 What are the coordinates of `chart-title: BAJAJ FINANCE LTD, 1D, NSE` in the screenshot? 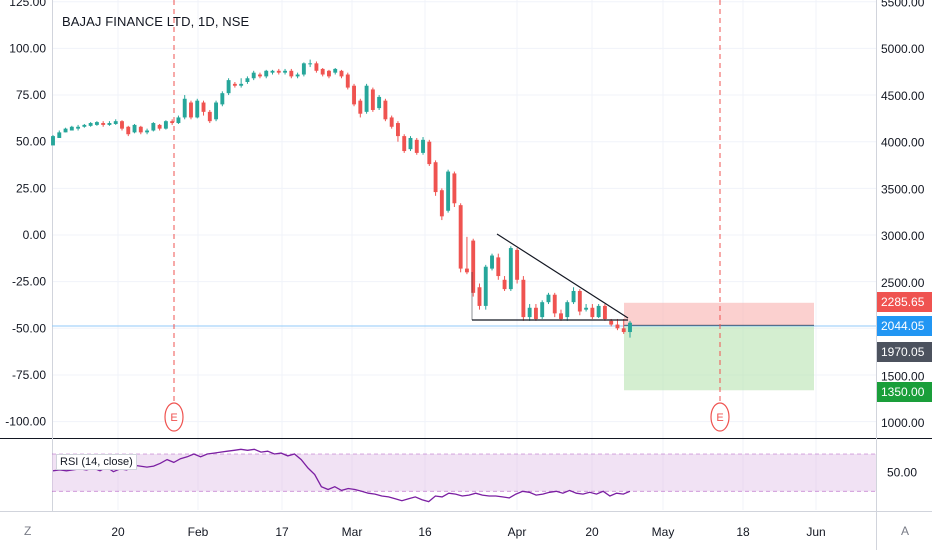 It's located at (156, 21).